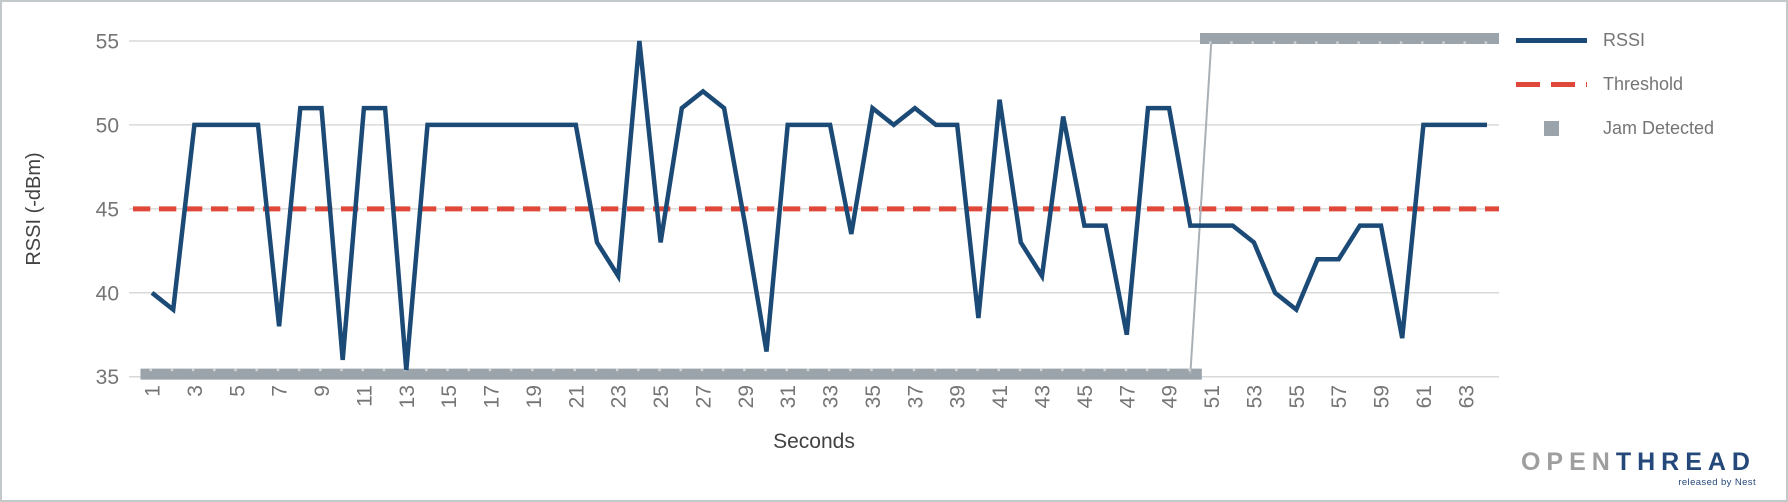  I want to click on legend-label-jam: Jam Detected, so click(1659, 127).